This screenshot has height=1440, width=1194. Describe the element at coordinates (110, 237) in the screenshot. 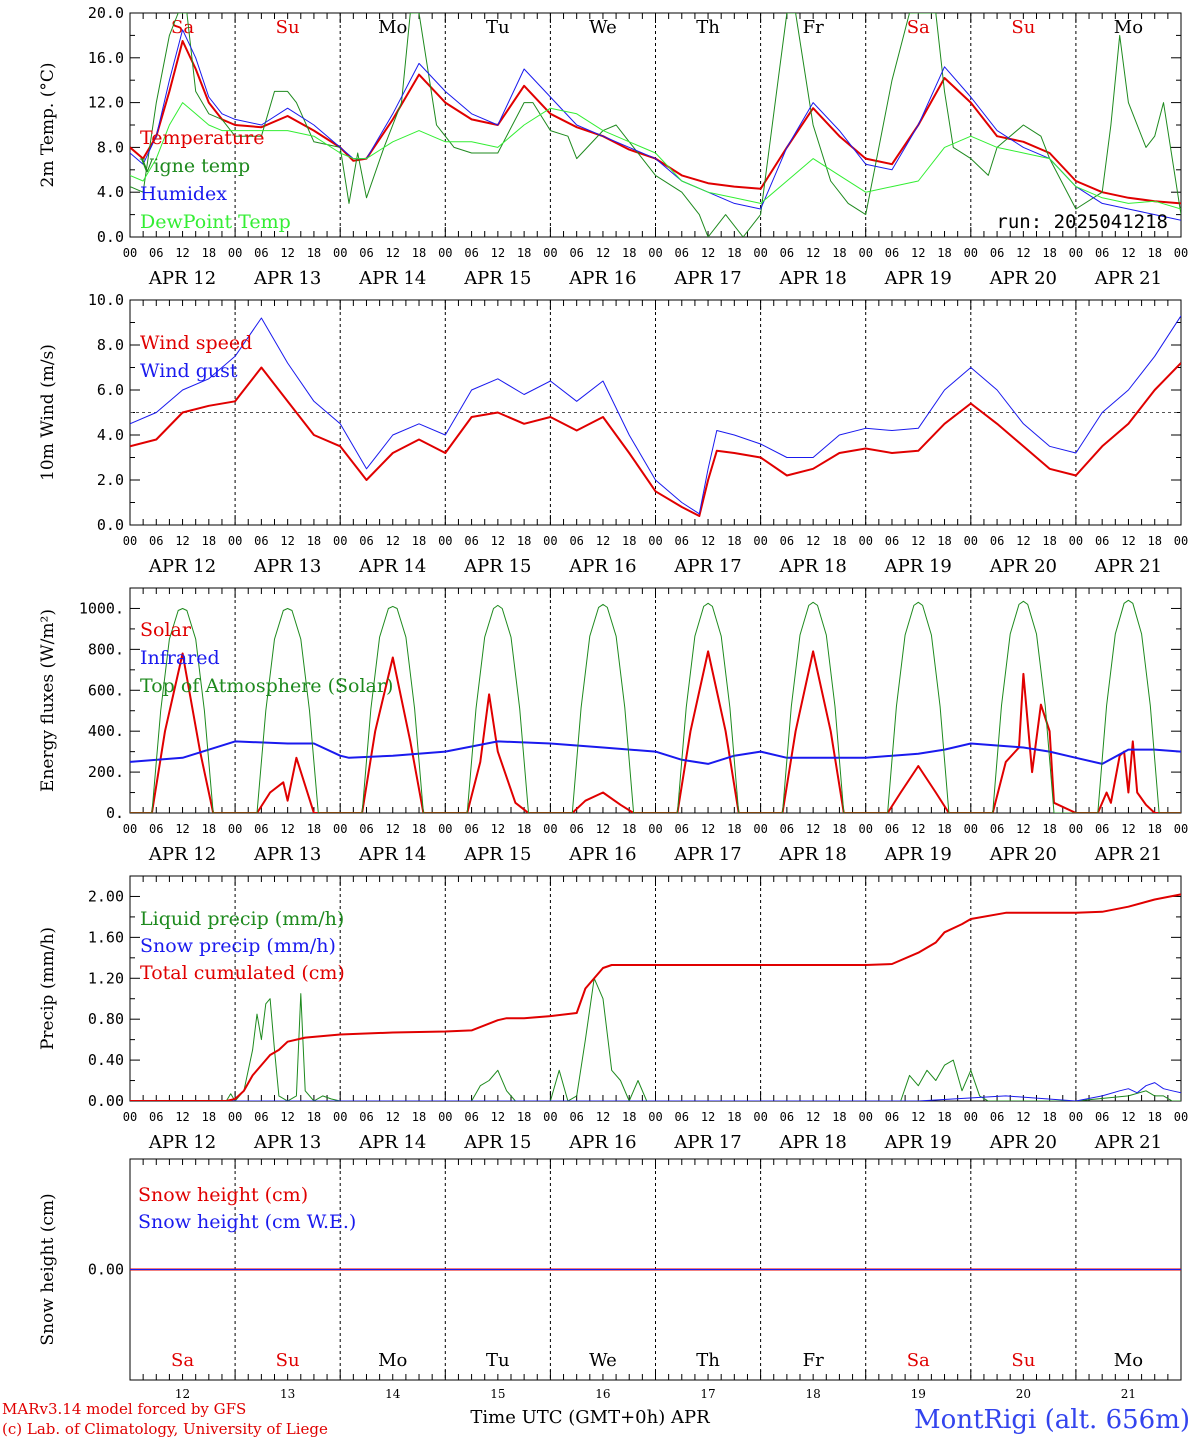

I see `y-tick-label: 0.0` at that location.